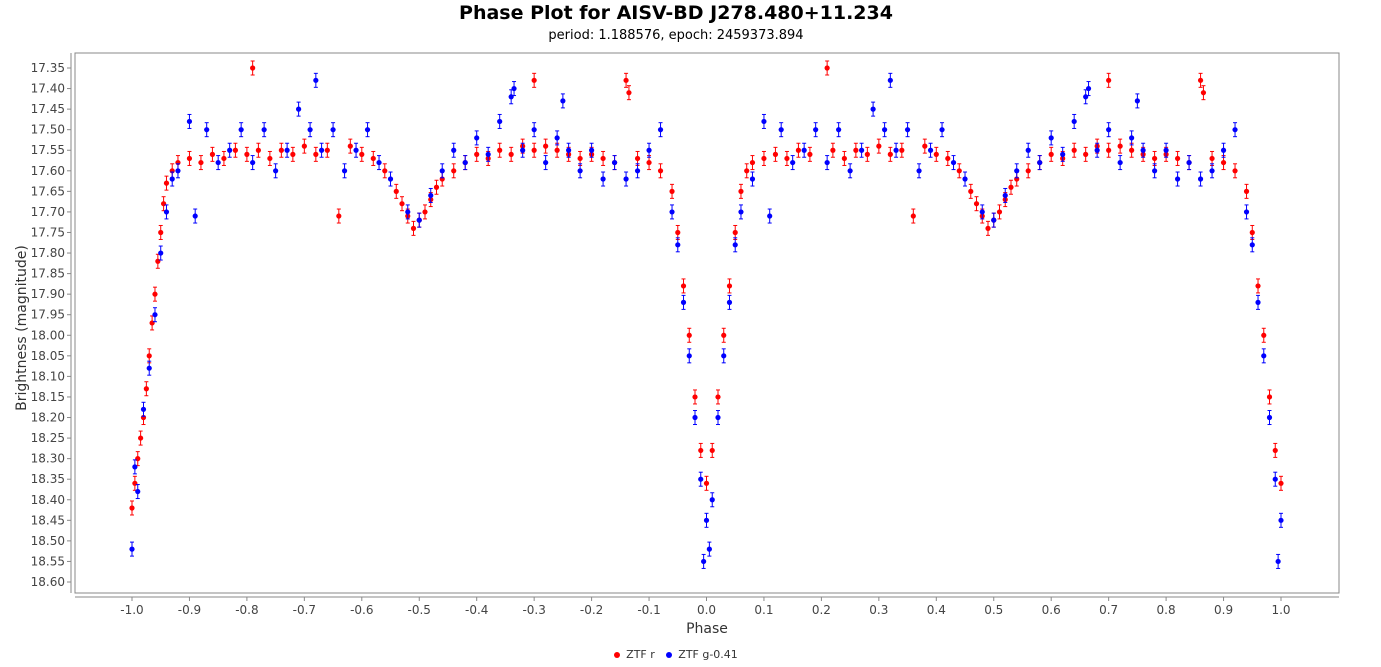 The image size is (1381, 667). Describe the element at coordinates (48, 171) in the screenshot. I see `y-tick-label: 17.60` at that location.